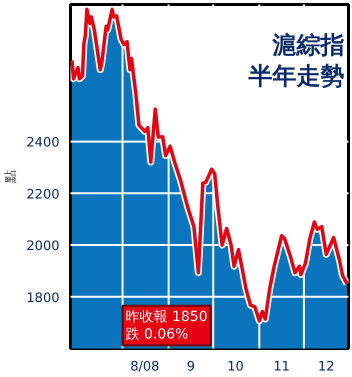  Describe the element at coordinates (326, 367) in the screenshot. I see `x-tick-label: 12` at that location.